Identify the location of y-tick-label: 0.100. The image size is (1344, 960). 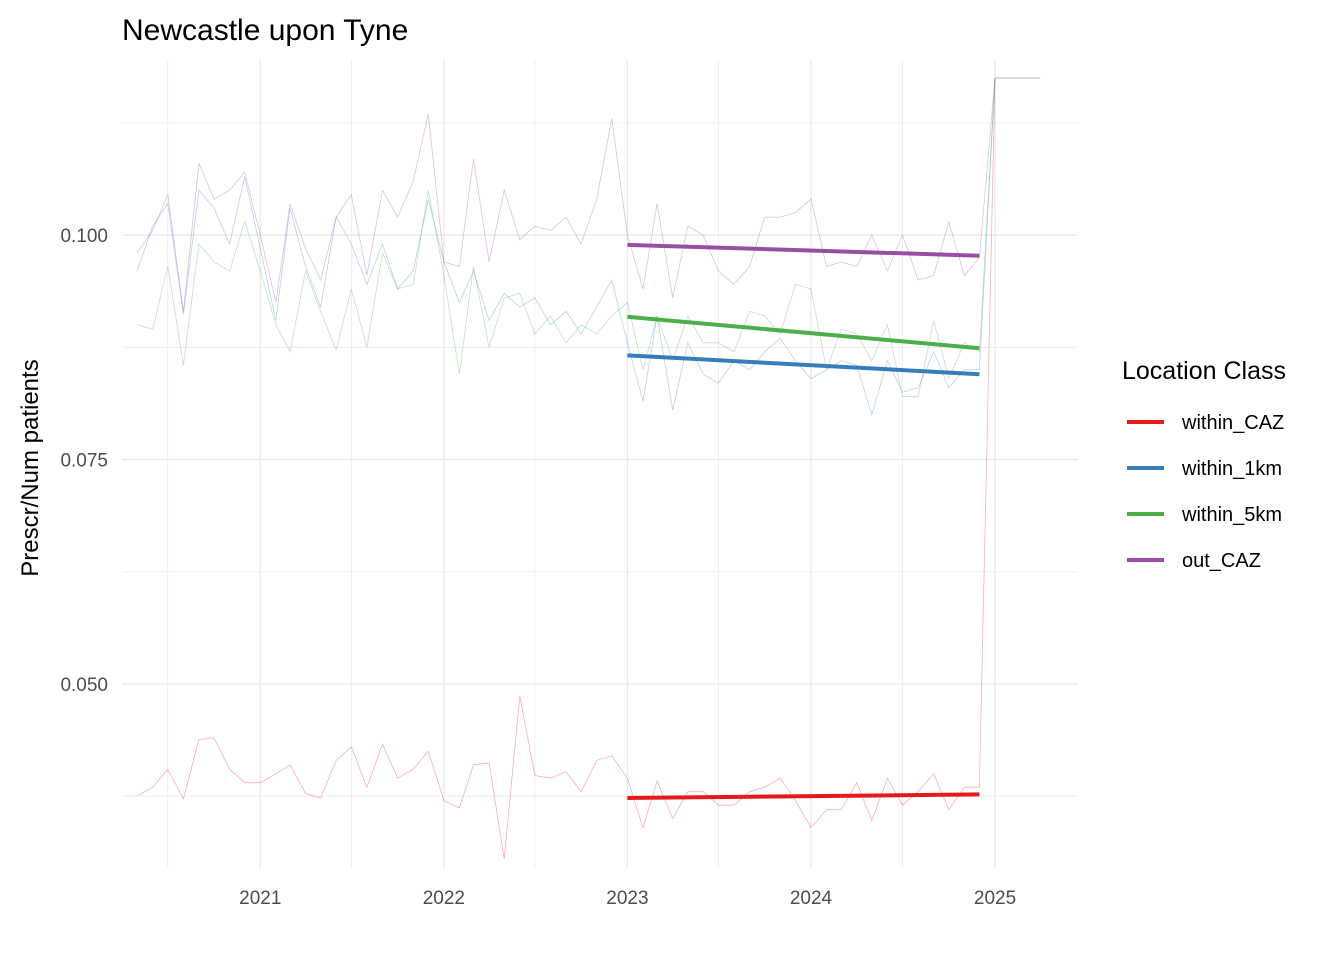
(84, 236).